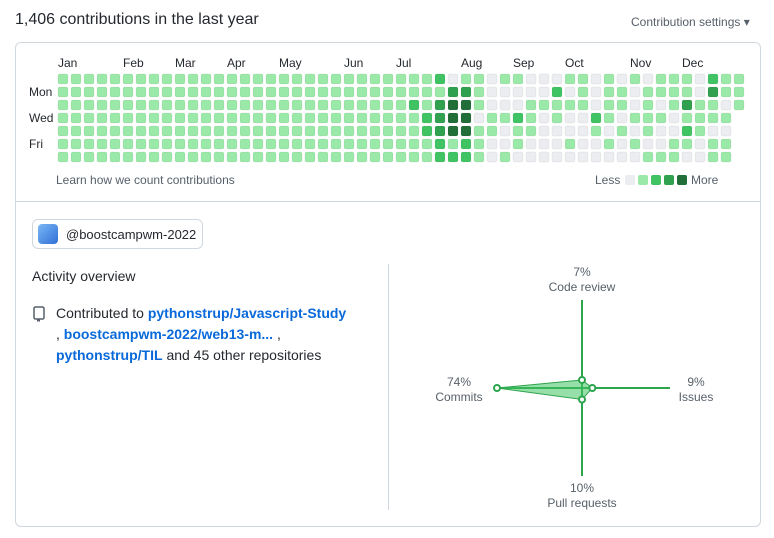 The image size is (774, 538). I want to click on divider, so click(388, 201).